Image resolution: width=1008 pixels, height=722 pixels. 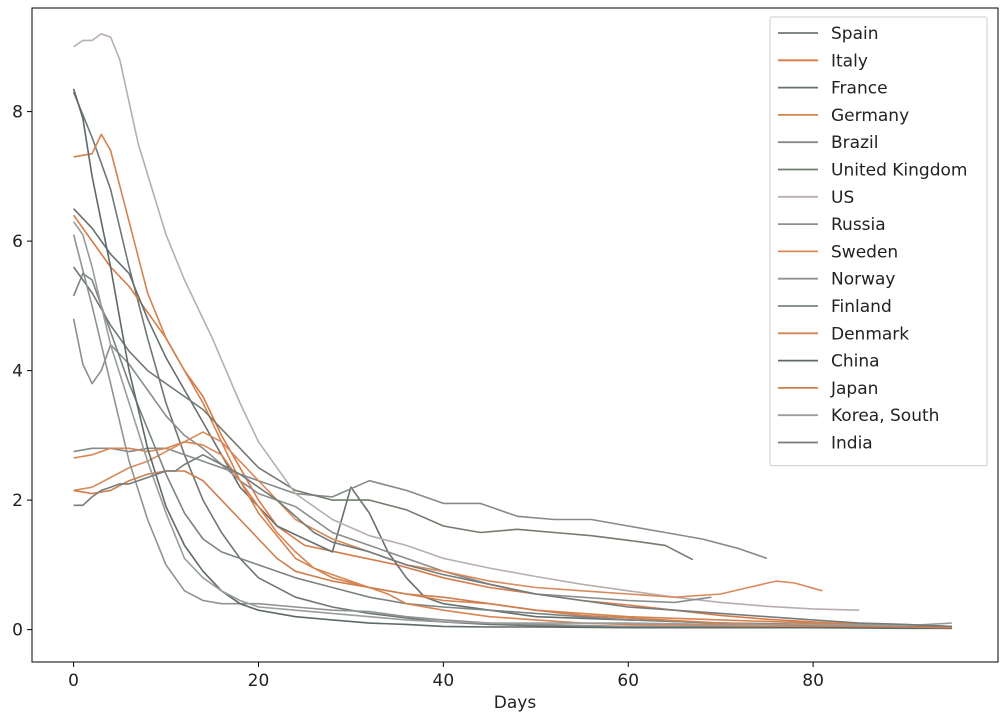 What do you see at coordinates (855, 34) in the screenshot?
I see `legend-label: Spain` at bounding box center [855, 34].